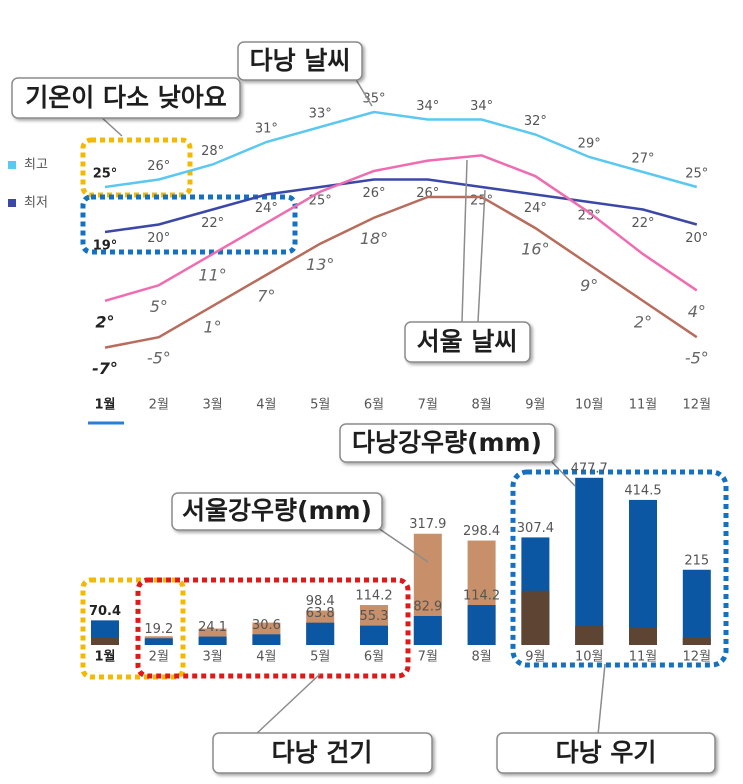 The image size is (743, 784). Describe the element at coordinates (374, 616) in the screenshot. I see `data-label: 55.3` at that location.